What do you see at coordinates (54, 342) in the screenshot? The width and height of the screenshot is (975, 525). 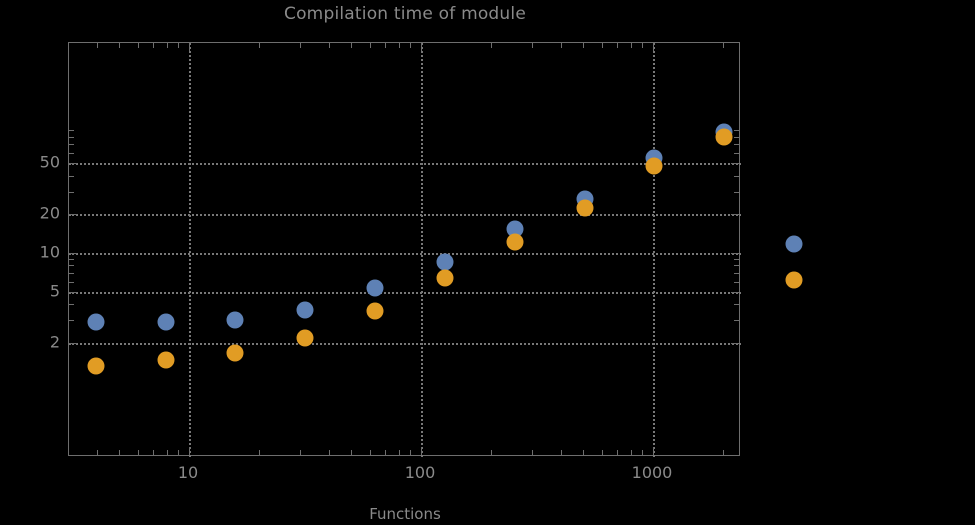 I see `y-tick-label: 2` at bounding box center [54, 342].